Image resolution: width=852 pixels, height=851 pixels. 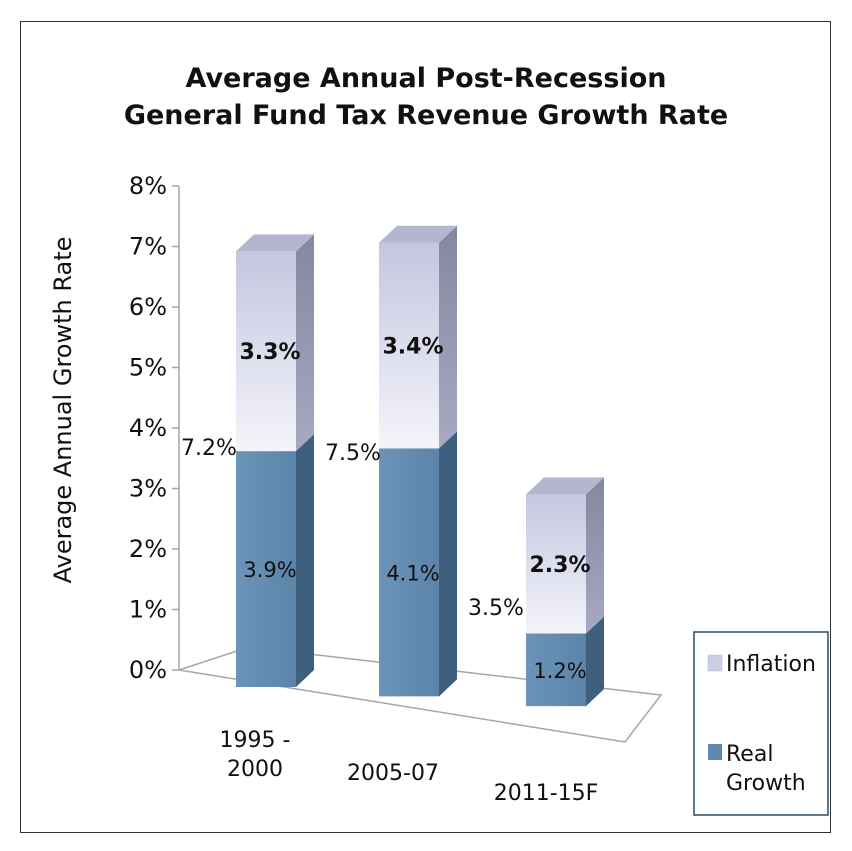 I want to click on x-axis: 1995 - 2000 2005-07 2011-15F, so click(x=409, y=767).